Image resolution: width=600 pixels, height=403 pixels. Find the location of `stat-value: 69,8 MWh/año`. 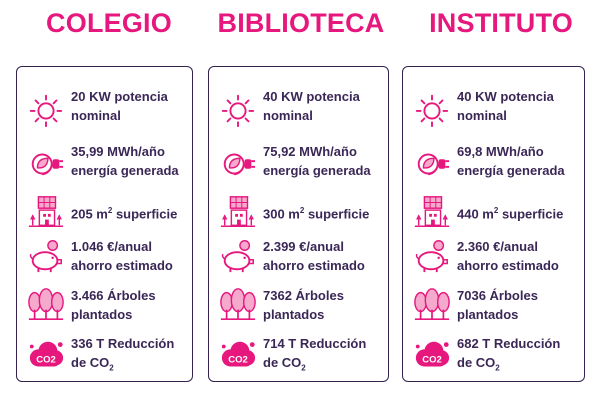

stat-value: 69,8 MWh/año is located at coordinates (500, 151).